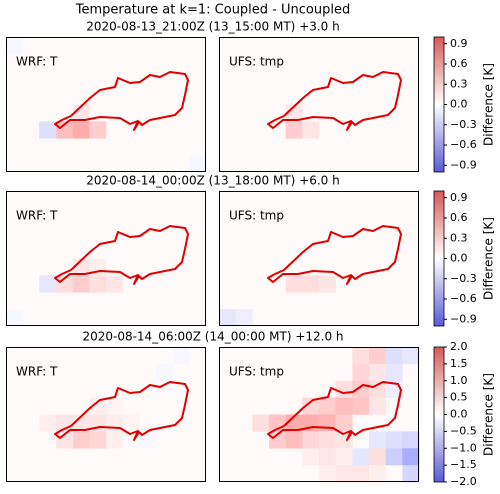 This screenshot has width=500, height=494. What do you see at coordinates (212, 181) in the screenshot?
I see `row-subtitle: 2020-08-14_00:00Z (13_18:00 MT) +6.0 h` at bounding box center [212, 181].